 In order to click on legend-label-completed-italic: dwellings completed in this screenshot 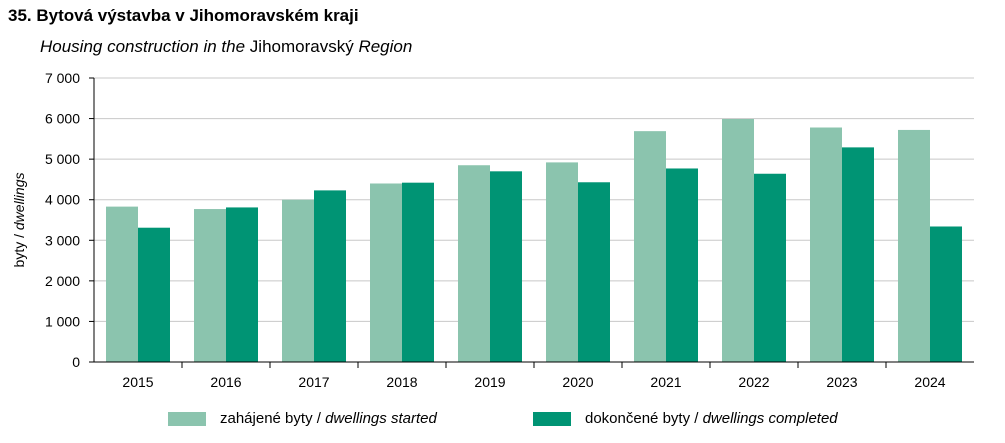, I will do `click(770, 418)`.